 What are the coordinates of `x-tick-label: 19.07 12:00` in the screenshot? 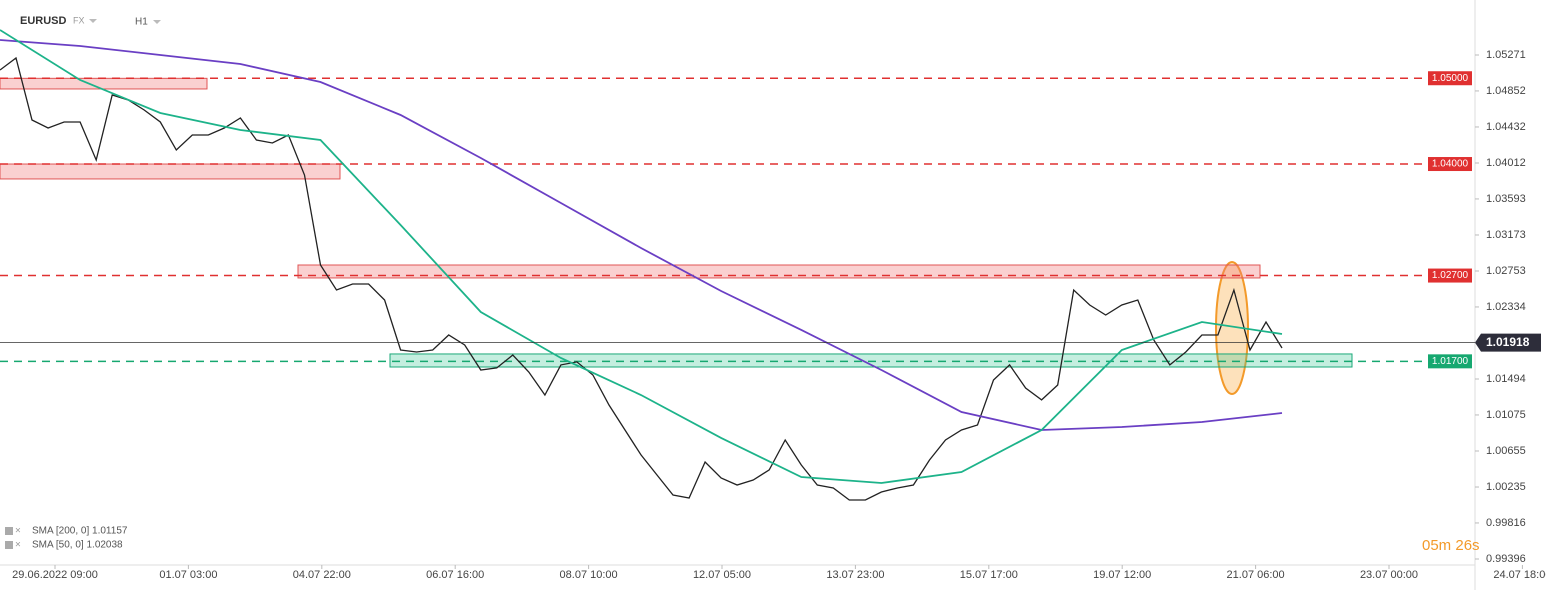 It's located at (1122, 575).